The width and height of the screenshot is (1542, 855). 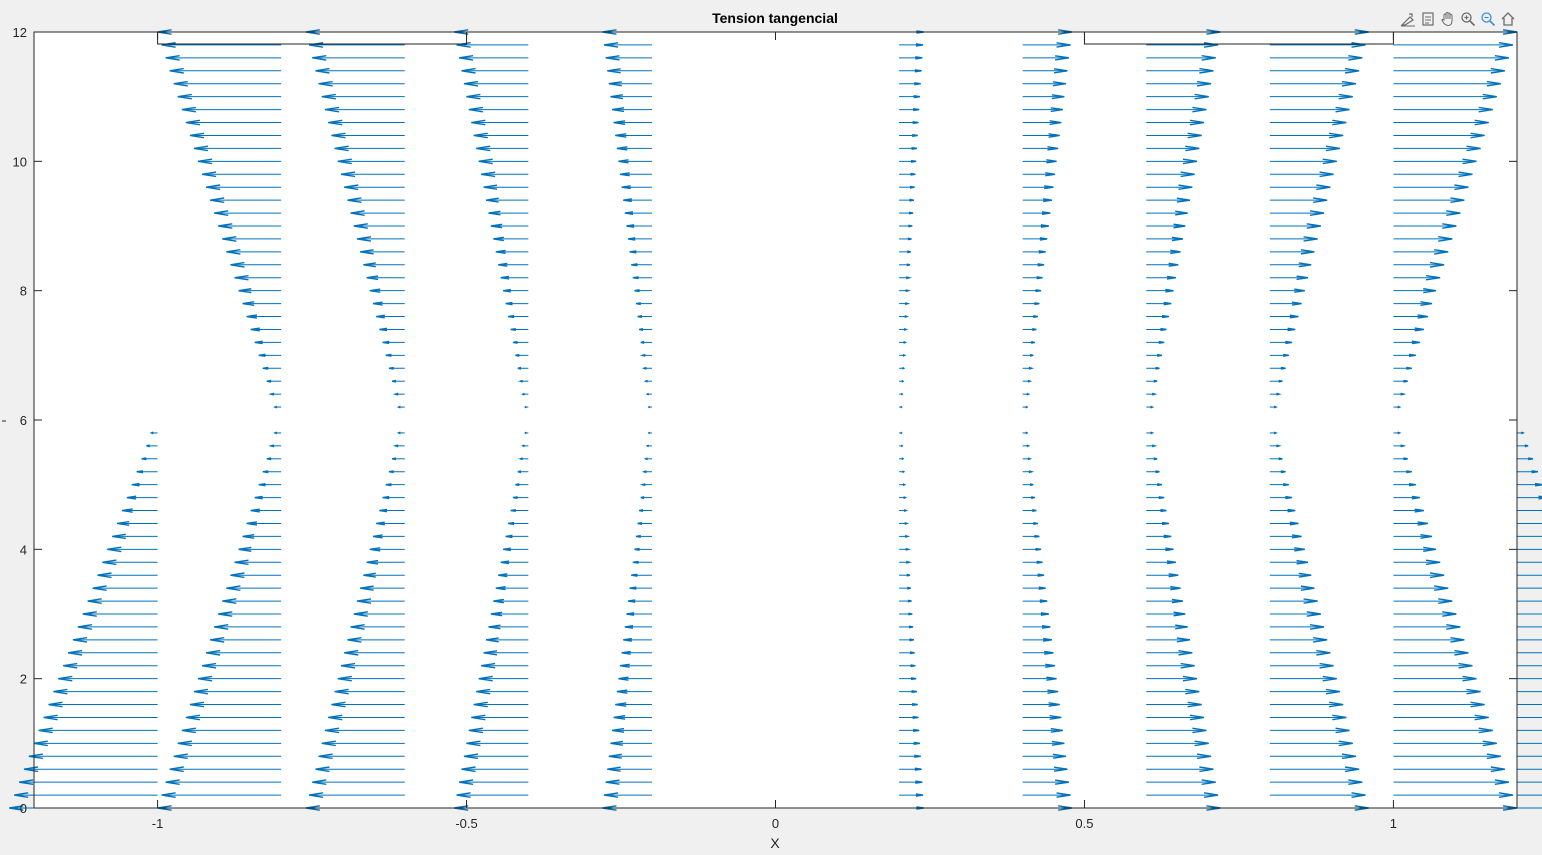 What do you see at coordinates (1448, 19) in the screenshot?
I see `pan-button` at bounding box center [1448, 19].